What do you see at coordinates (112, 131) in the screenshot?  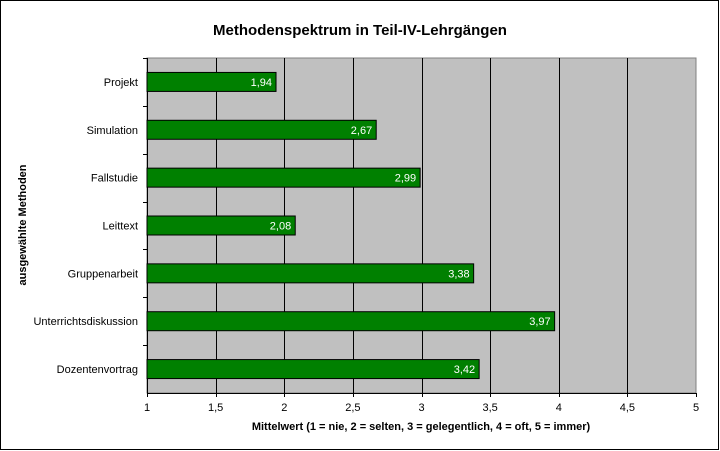 I see `category-label: Simulation` at bounding box center [112, 131].